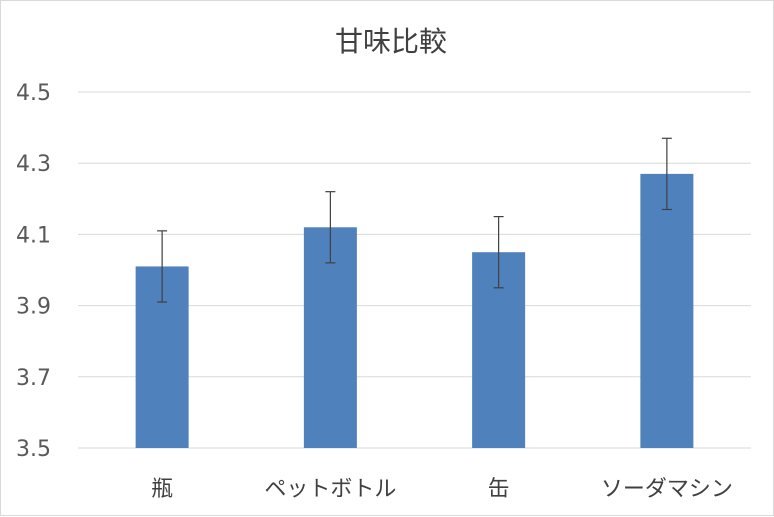  What do you see at coordinates (33, 93) in the screenshot?
I see `y-tick-label: 4.5` at bounding box center [33, 93].